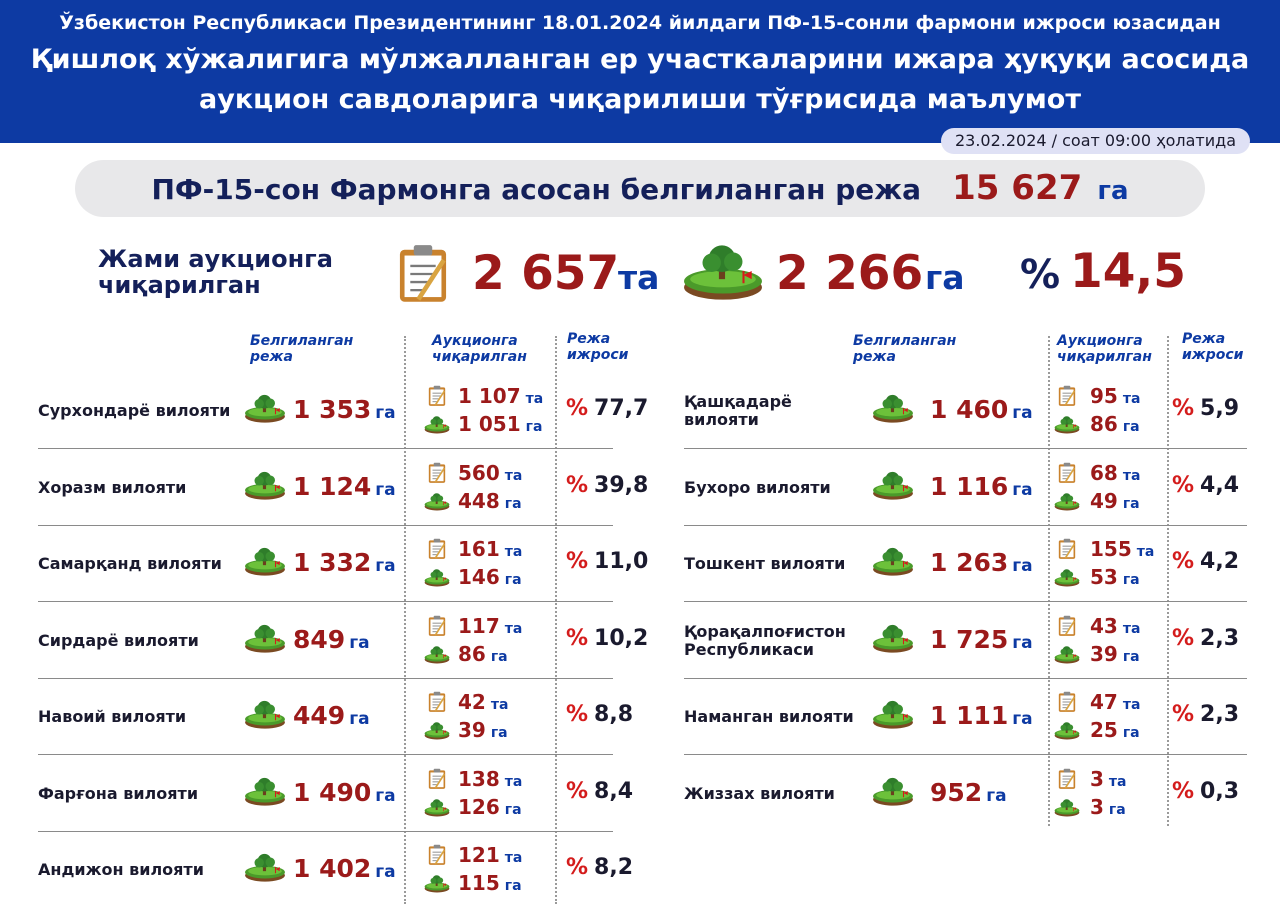  I want to click on region-plan: 449 га, so click(331, 715).